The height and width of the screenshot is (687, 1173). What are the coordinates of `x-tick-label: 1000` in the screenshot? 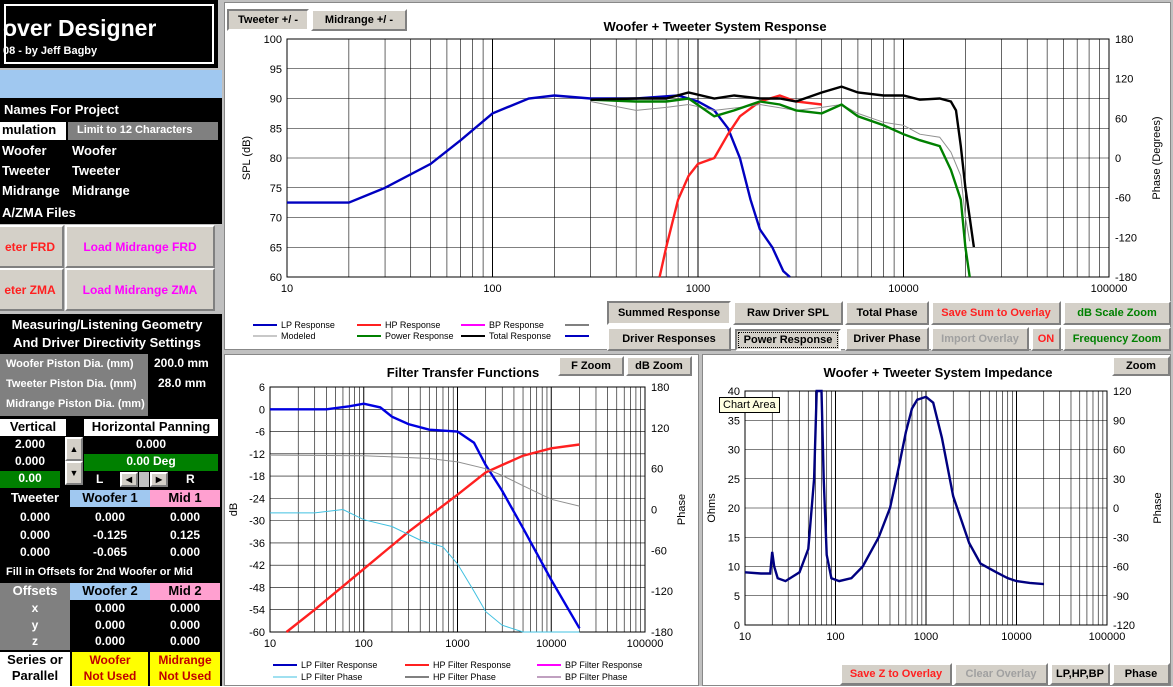 It's located at (457, 644).